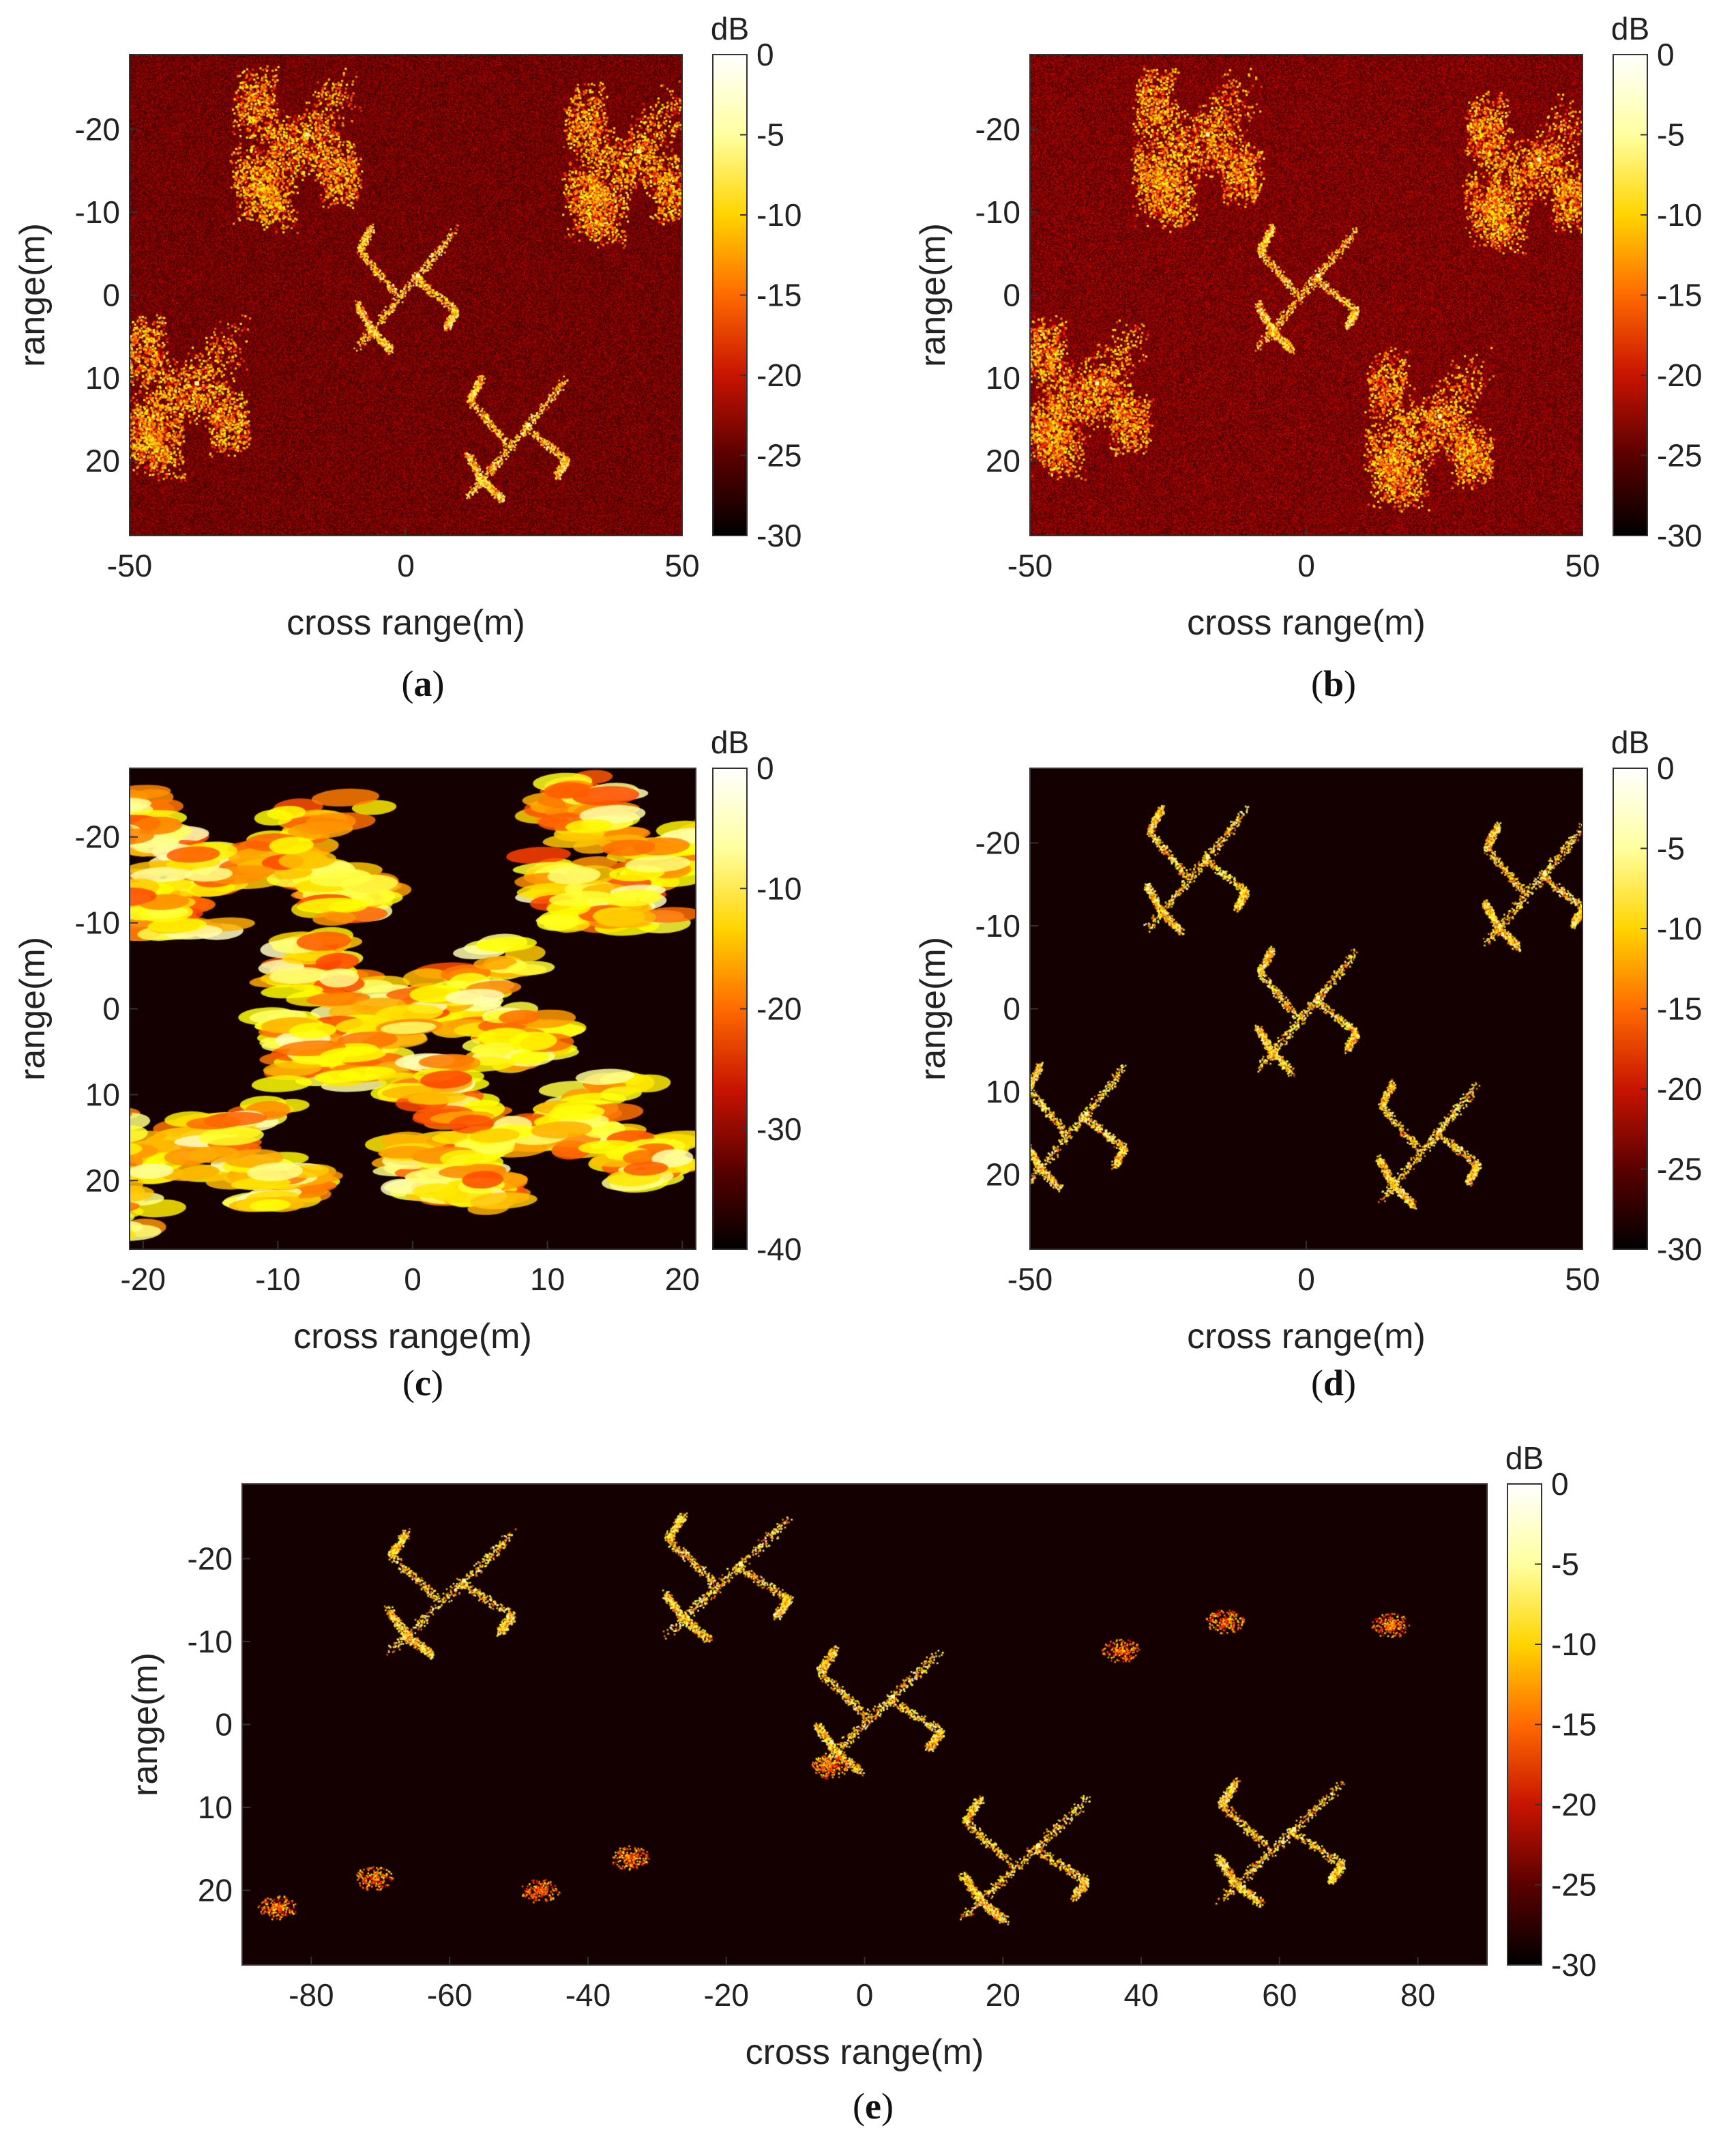 This screenshot has height=2156, width=1736. What do you see at coordinates (588, 1995) in the screenshot?
I see `x-tick-label: -40` at bounding box center [588, 1995].